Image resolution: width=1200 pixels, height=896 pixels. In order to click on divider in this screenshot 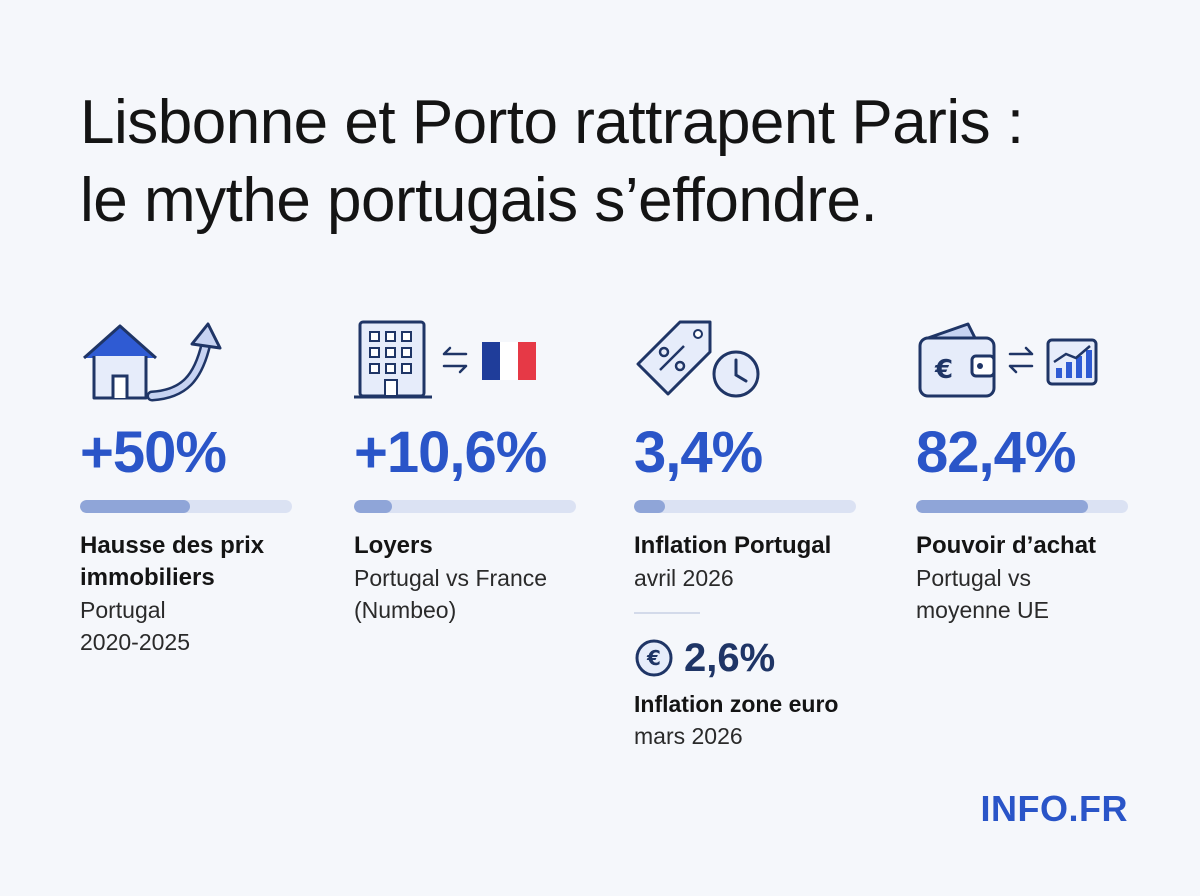, I will do `click(667, 613)`.